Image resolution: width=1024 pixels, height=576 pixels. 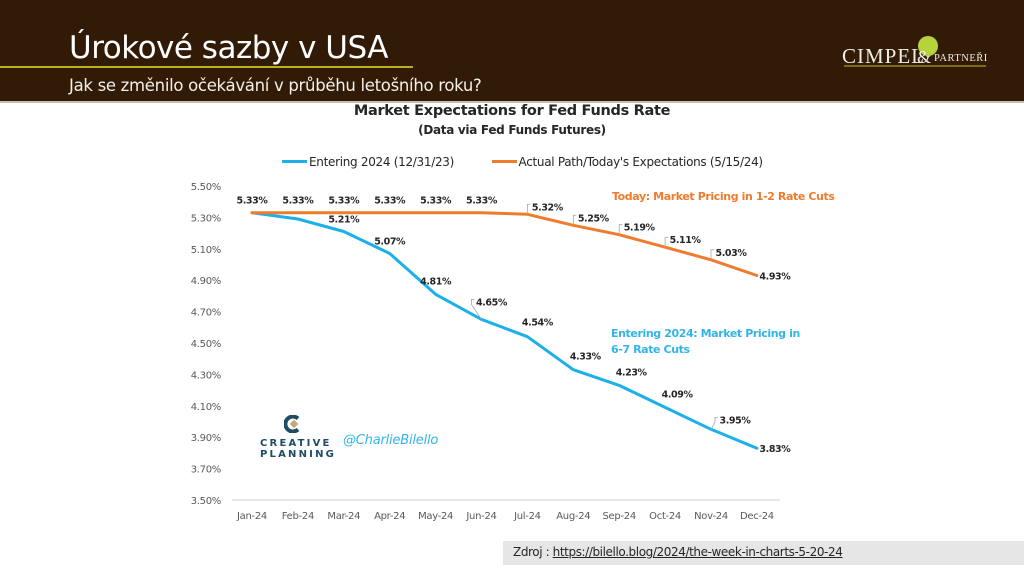 I want to click on x-tick-label: Feb-24, so click(x=298, y=516).